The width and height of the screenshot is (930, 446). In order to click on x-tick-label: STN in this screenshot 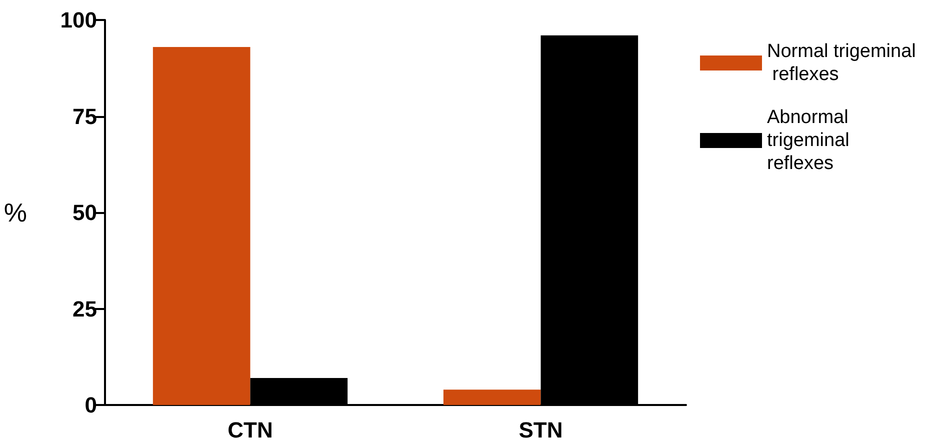, I will do `click(540, 430)`.